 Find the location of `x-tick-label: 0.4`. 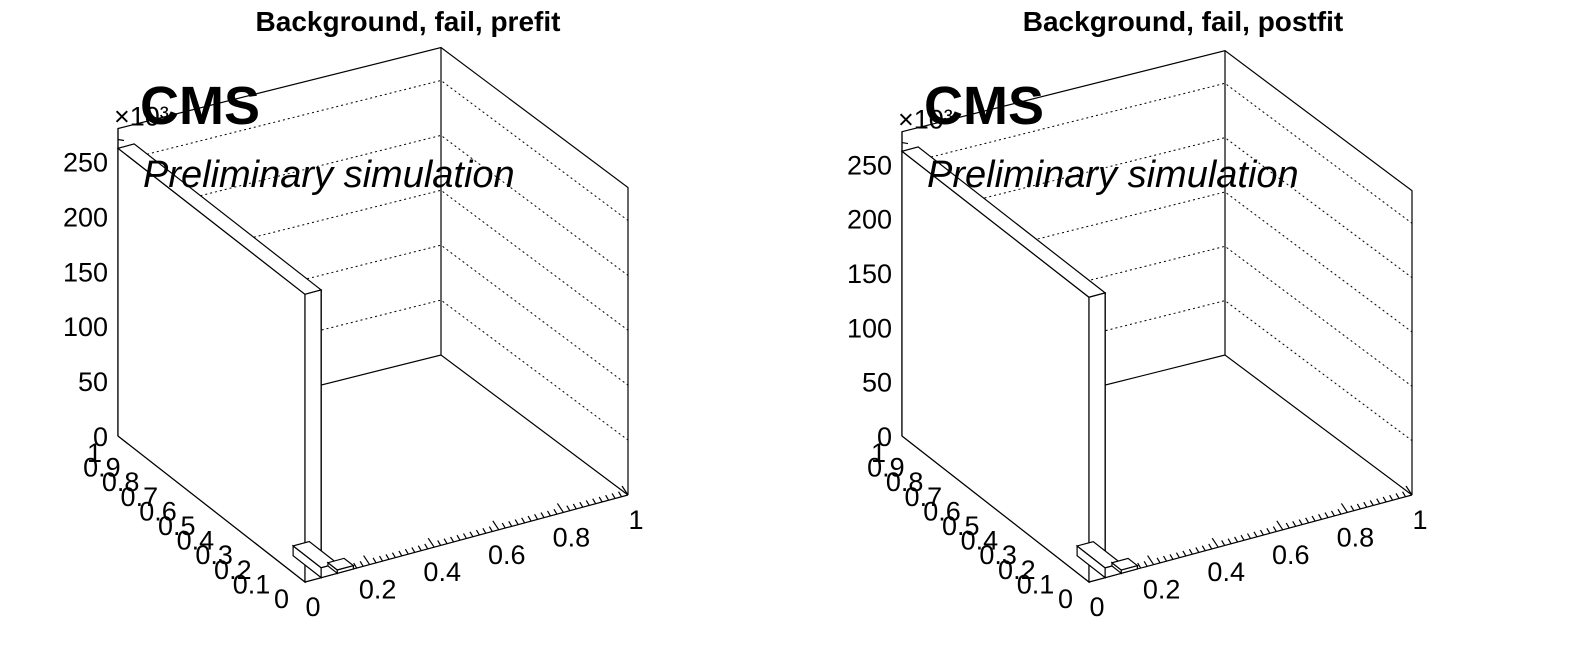

x-tick-label: 0.4 is located at coordinates (1226, 572).